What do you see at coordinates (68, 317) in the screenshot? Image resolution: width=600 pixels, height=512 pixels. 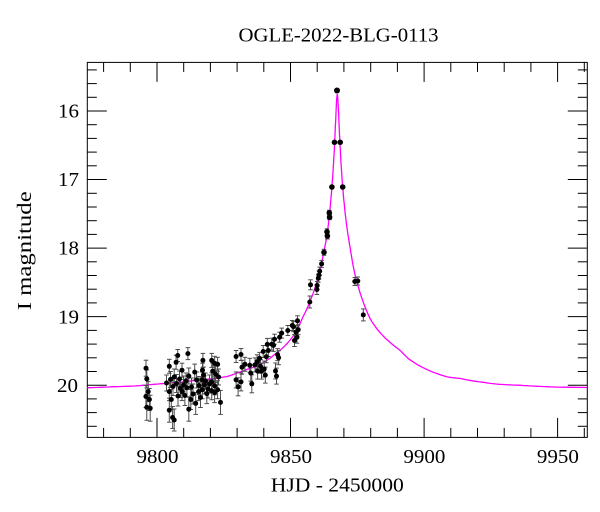 I see `svg-text: 19` at bounding box center [68, 317].